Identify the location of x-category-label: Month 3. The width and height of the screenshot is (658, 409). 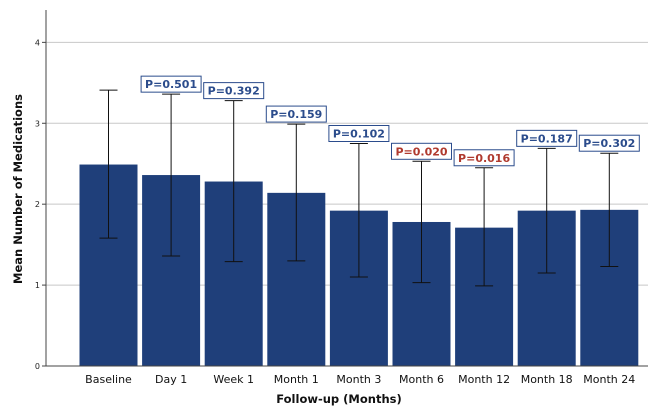
(358, 379).